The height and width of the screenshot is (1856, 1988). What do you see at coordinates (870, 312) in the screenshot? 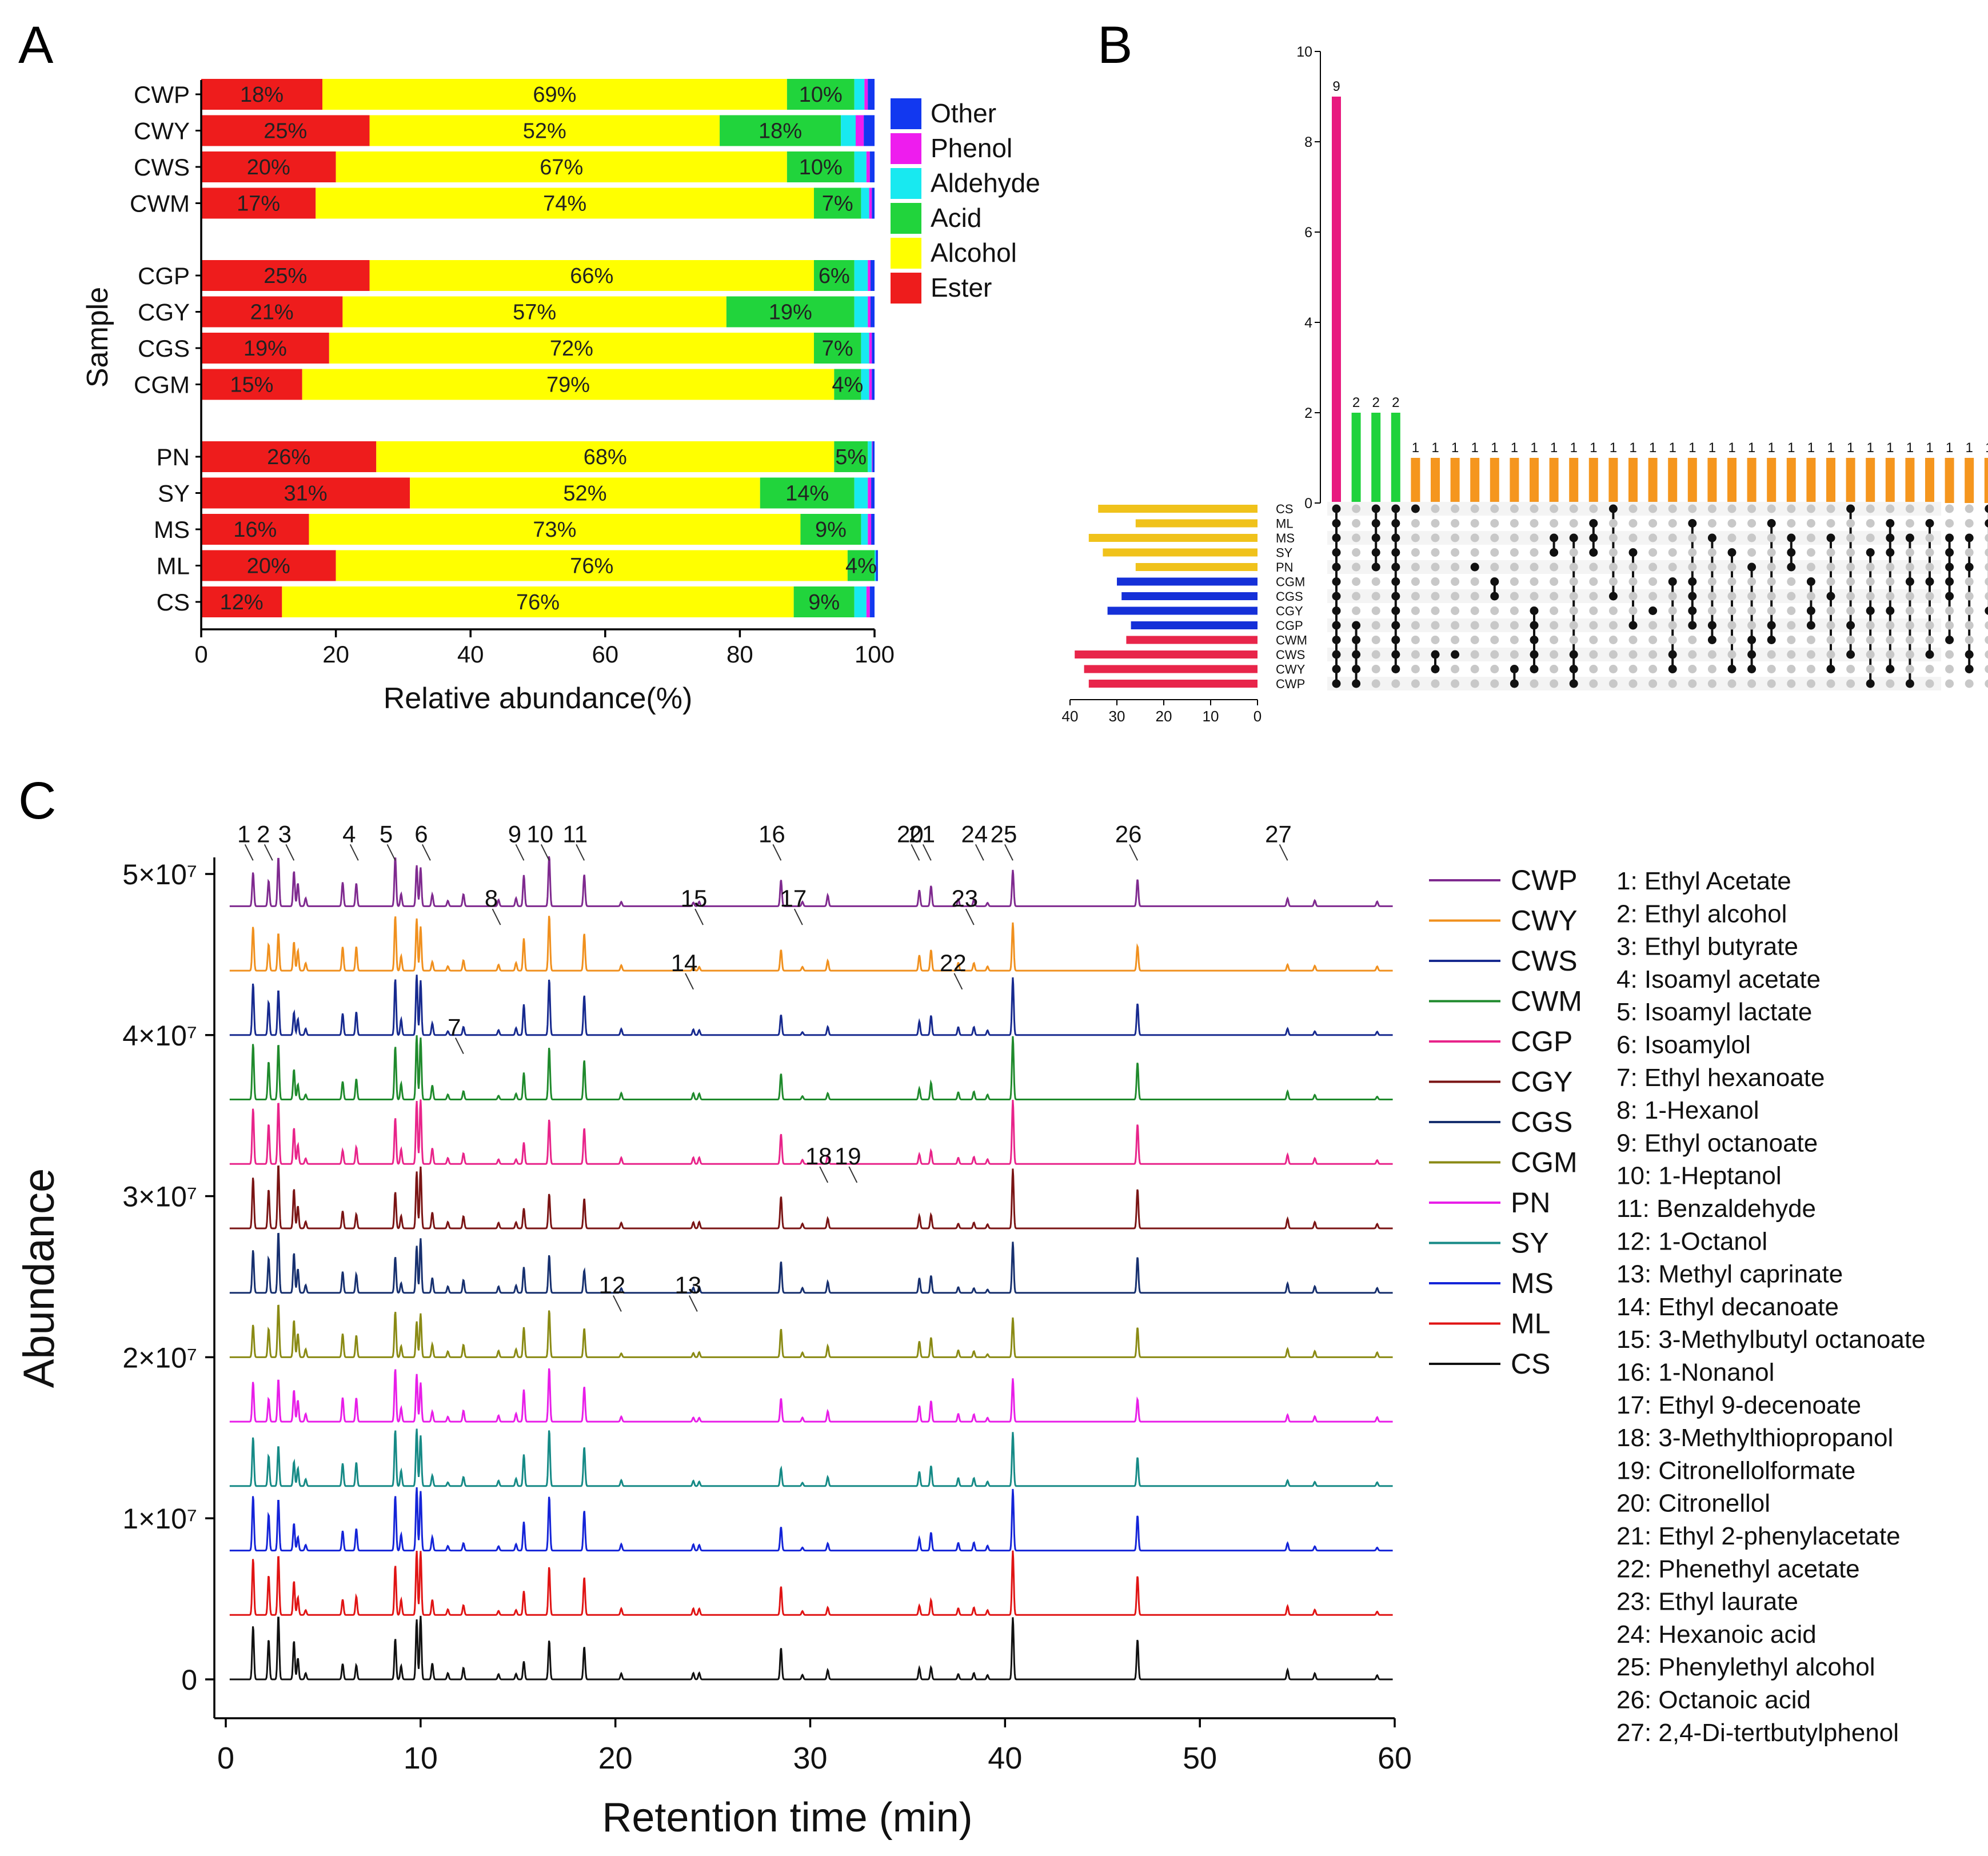
I see `bar-segment-cgy-phenol` at bounding box center [870, 312].